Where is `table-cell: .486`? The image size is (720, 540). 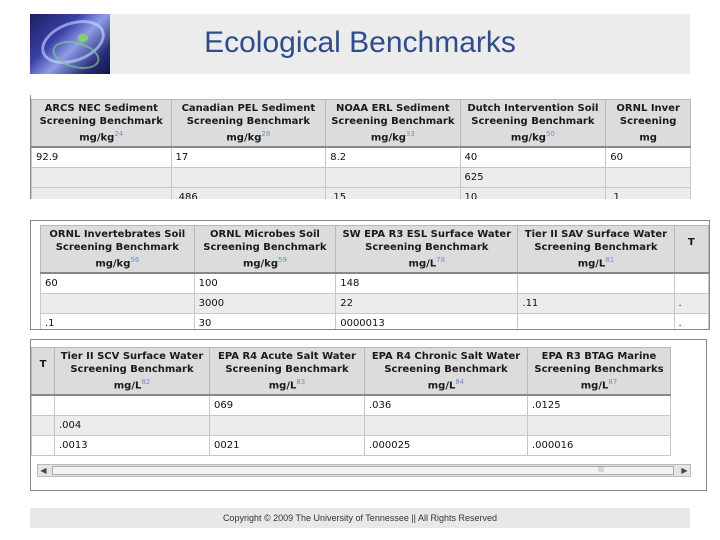 table-cell: .486 is located at coordinates (248, 193).